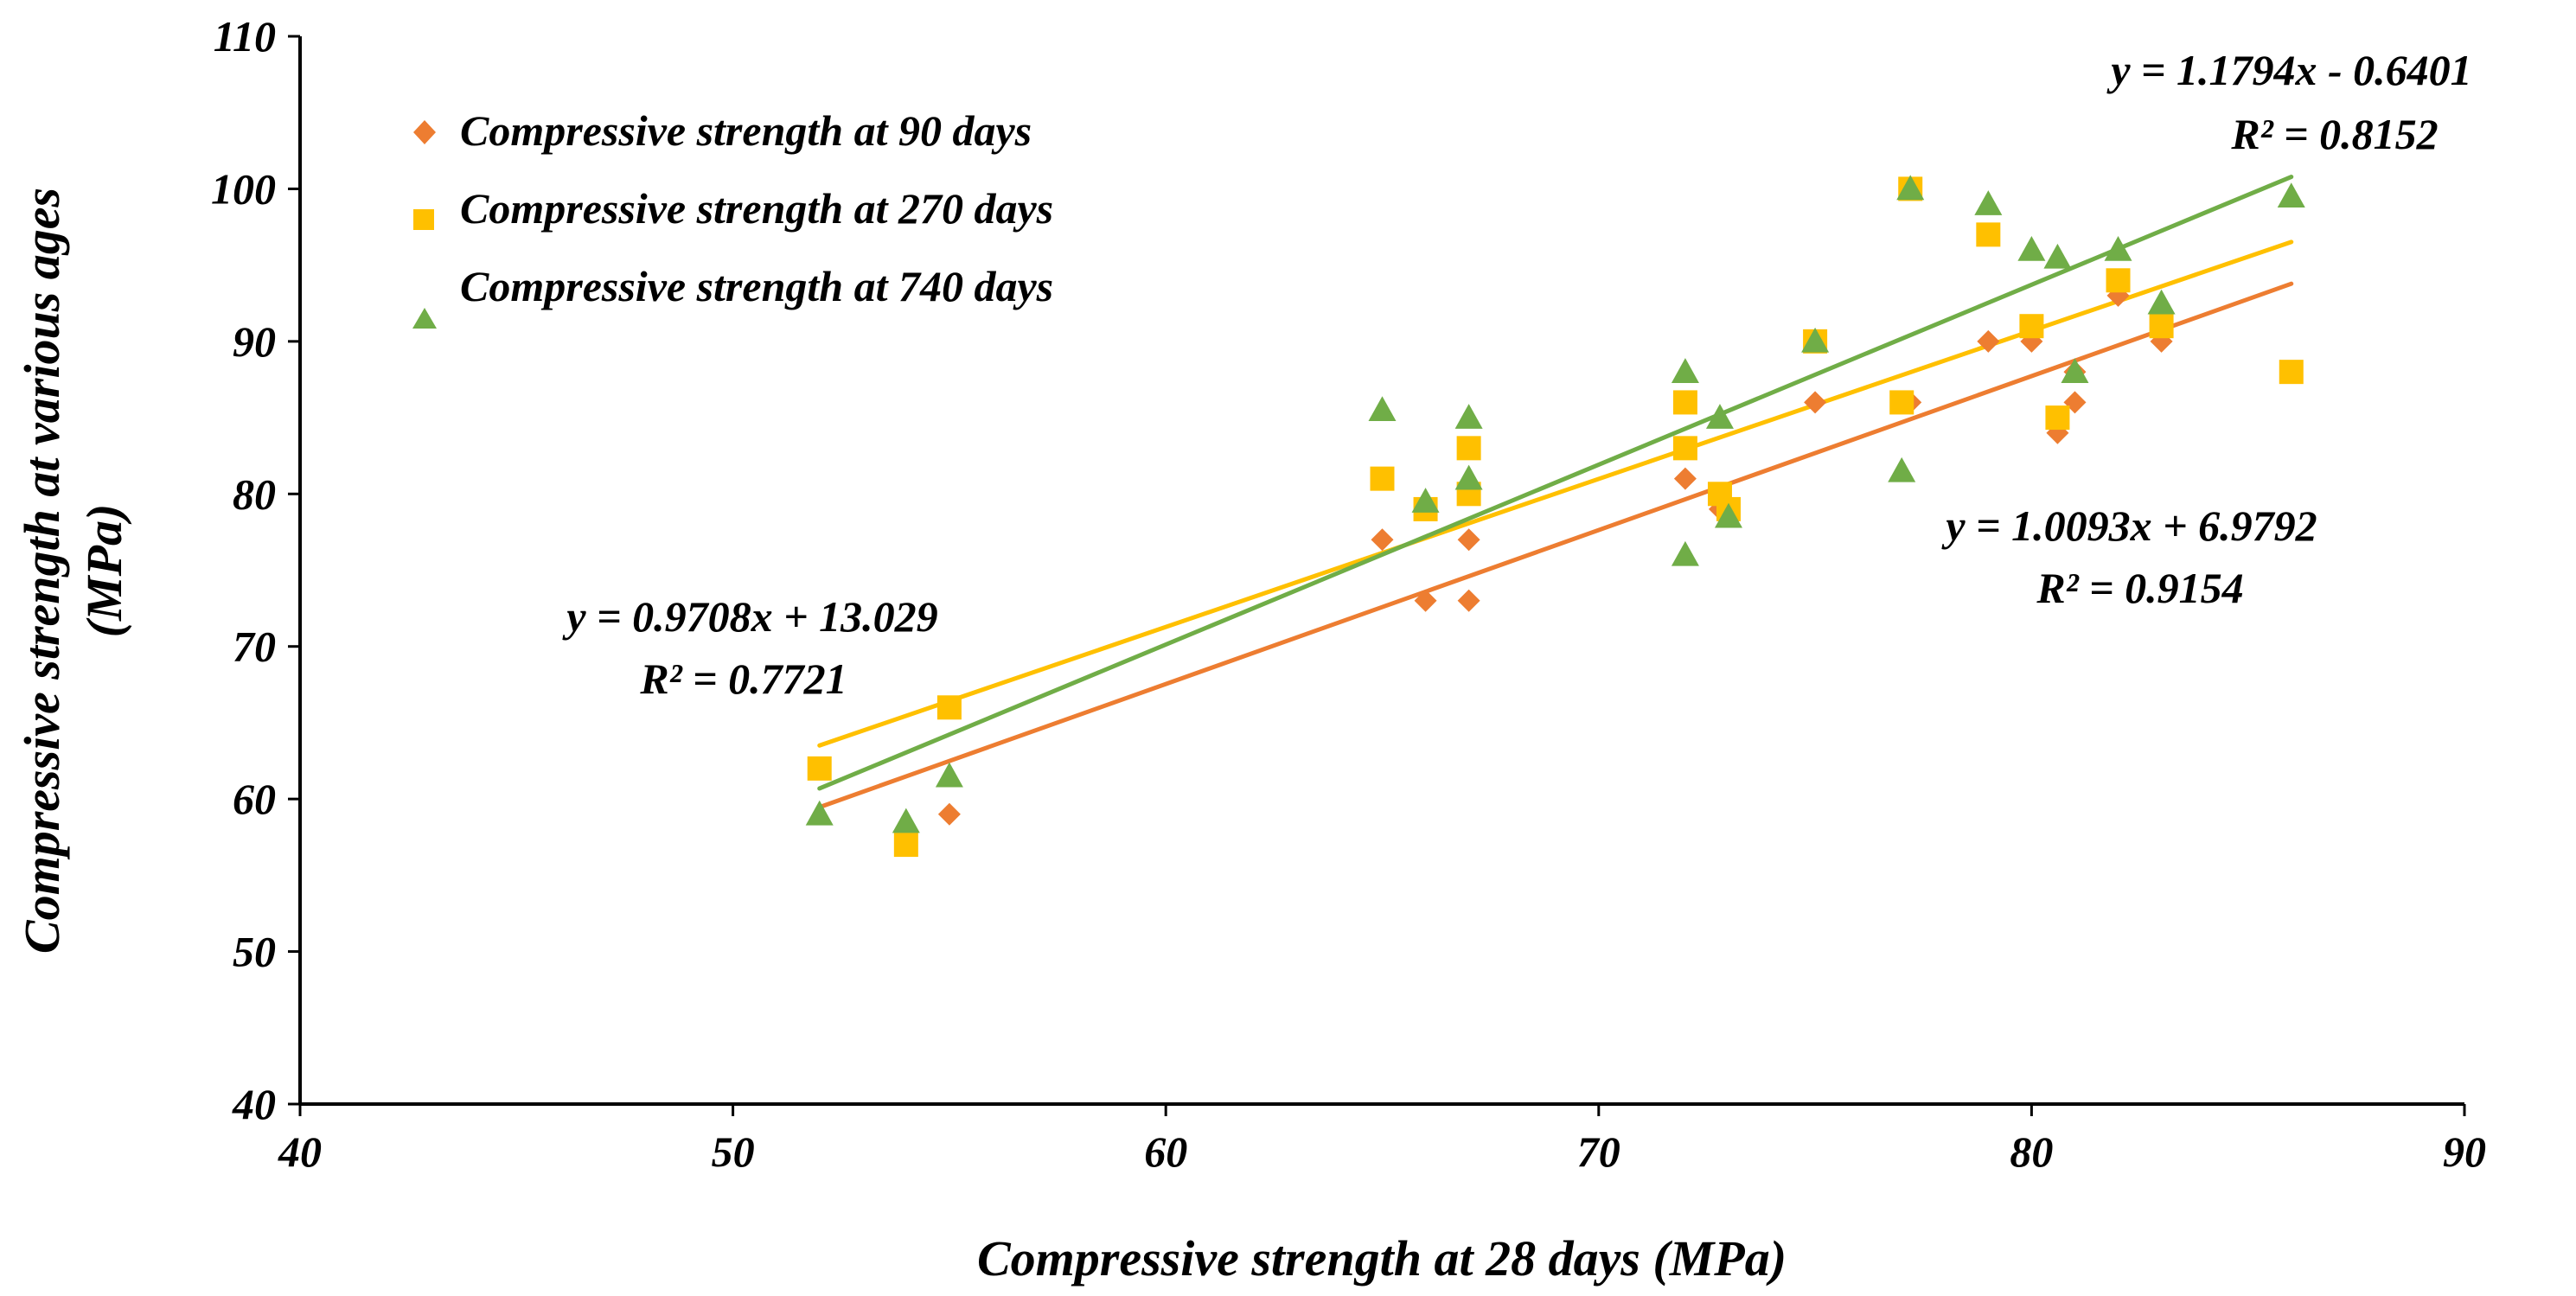 This screenshot has width=2576, height=1296. Describe the element at coordinates (2288, 102) in the screenshot. I see `annotation-740-days: y = 1.1794x - 0.6401 R² = 0.8152` at that location.